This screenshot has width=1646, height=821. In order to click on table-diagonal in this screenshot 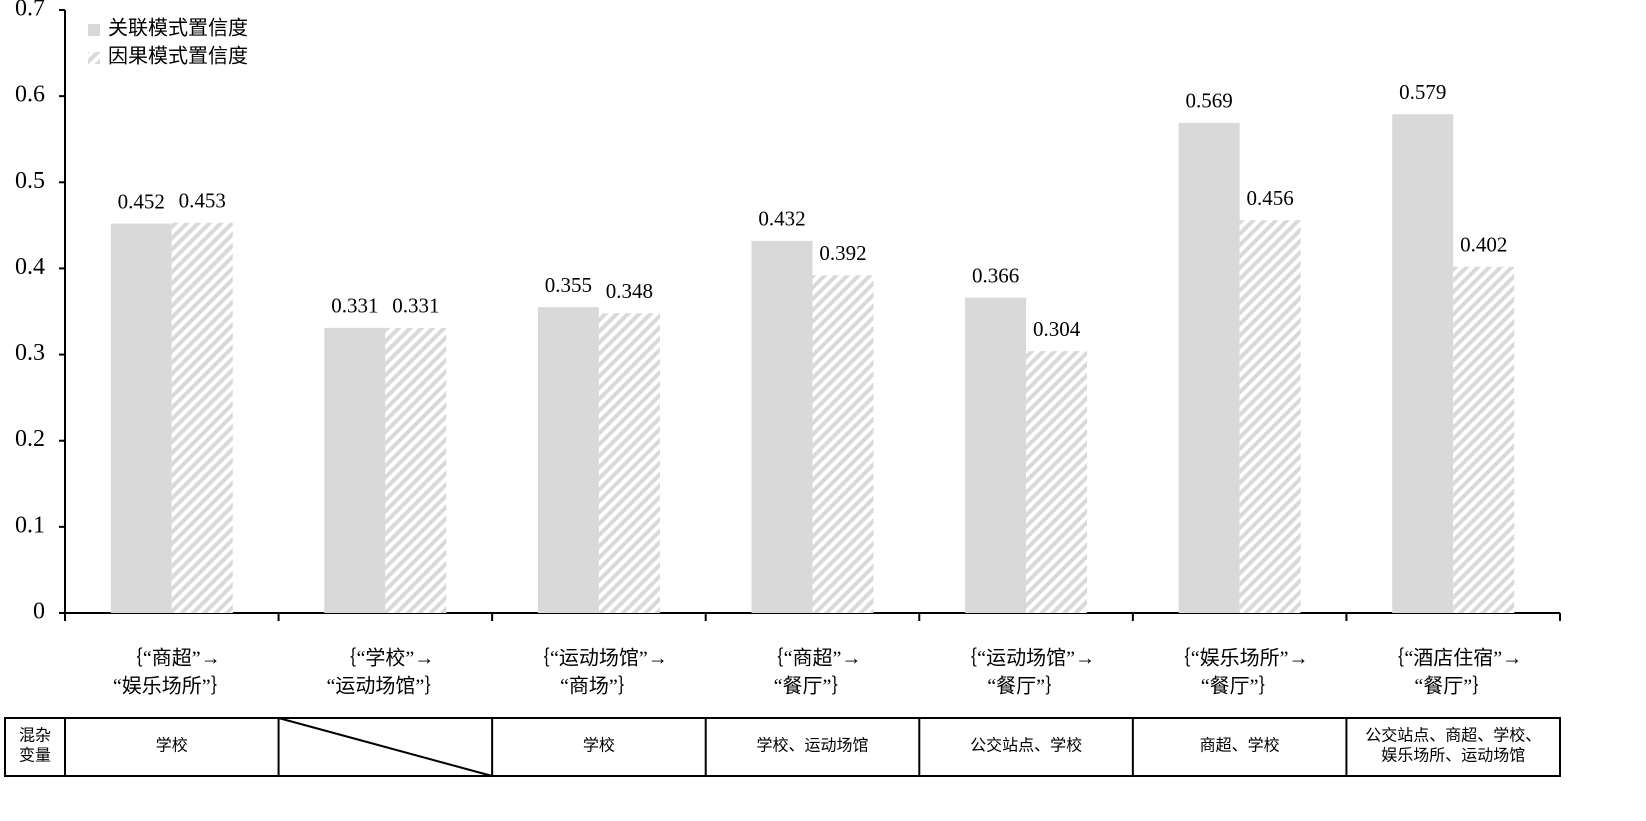, I will do `click(385, 747)`.